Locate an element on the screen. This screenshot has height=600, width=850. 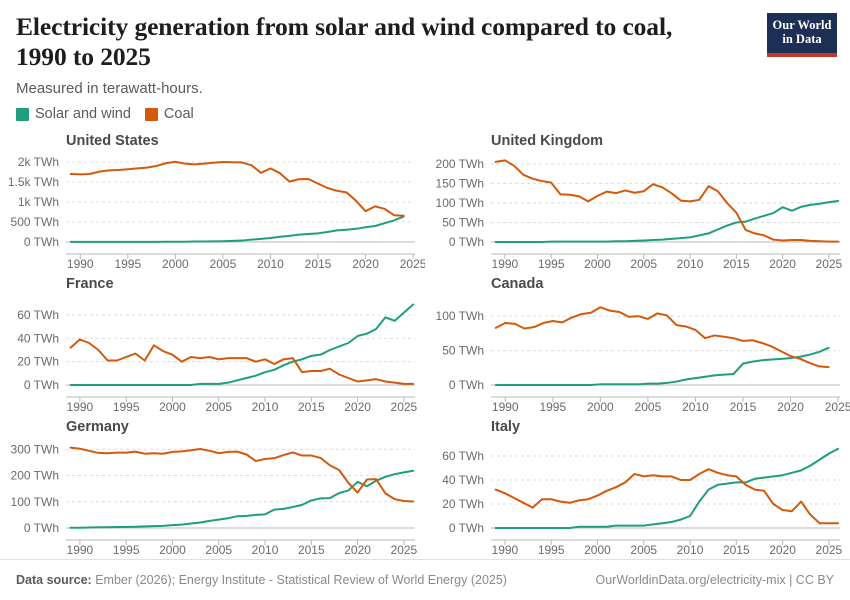
y-tick-label: 20 TWh is located at coordinates (38, 362).